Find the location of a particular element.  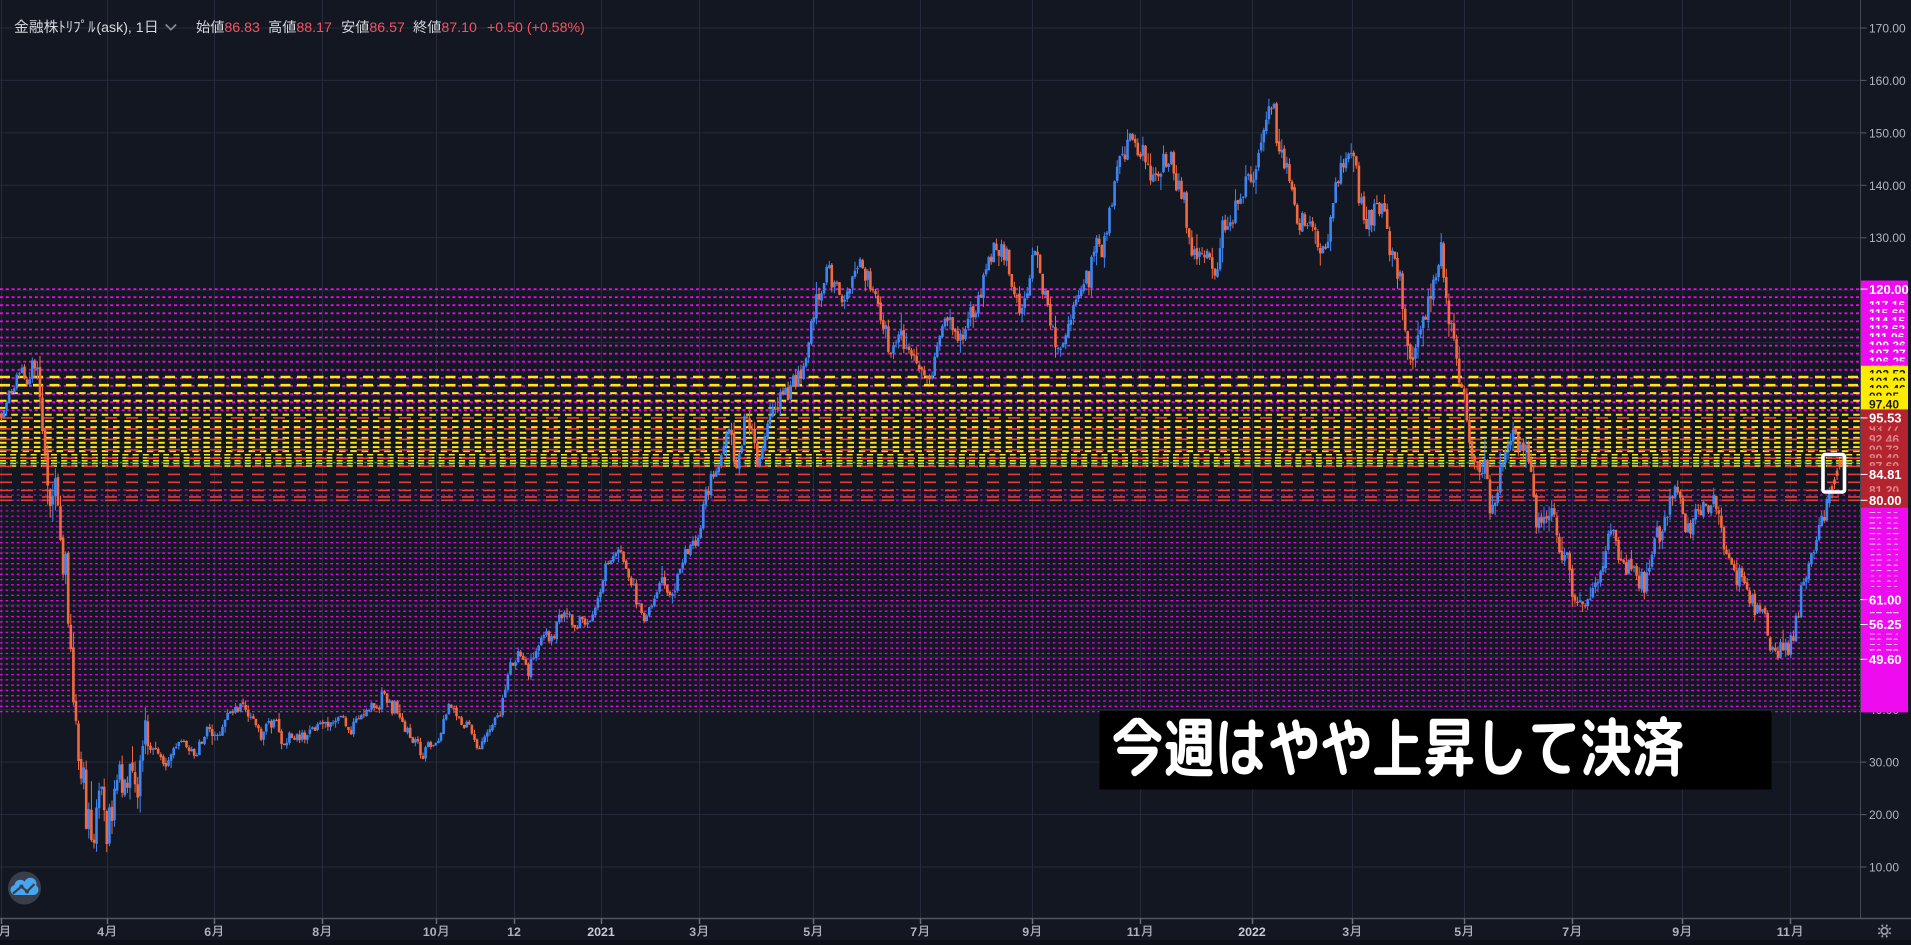

svg-text: 87.10 is located at coordinates (459, 28).